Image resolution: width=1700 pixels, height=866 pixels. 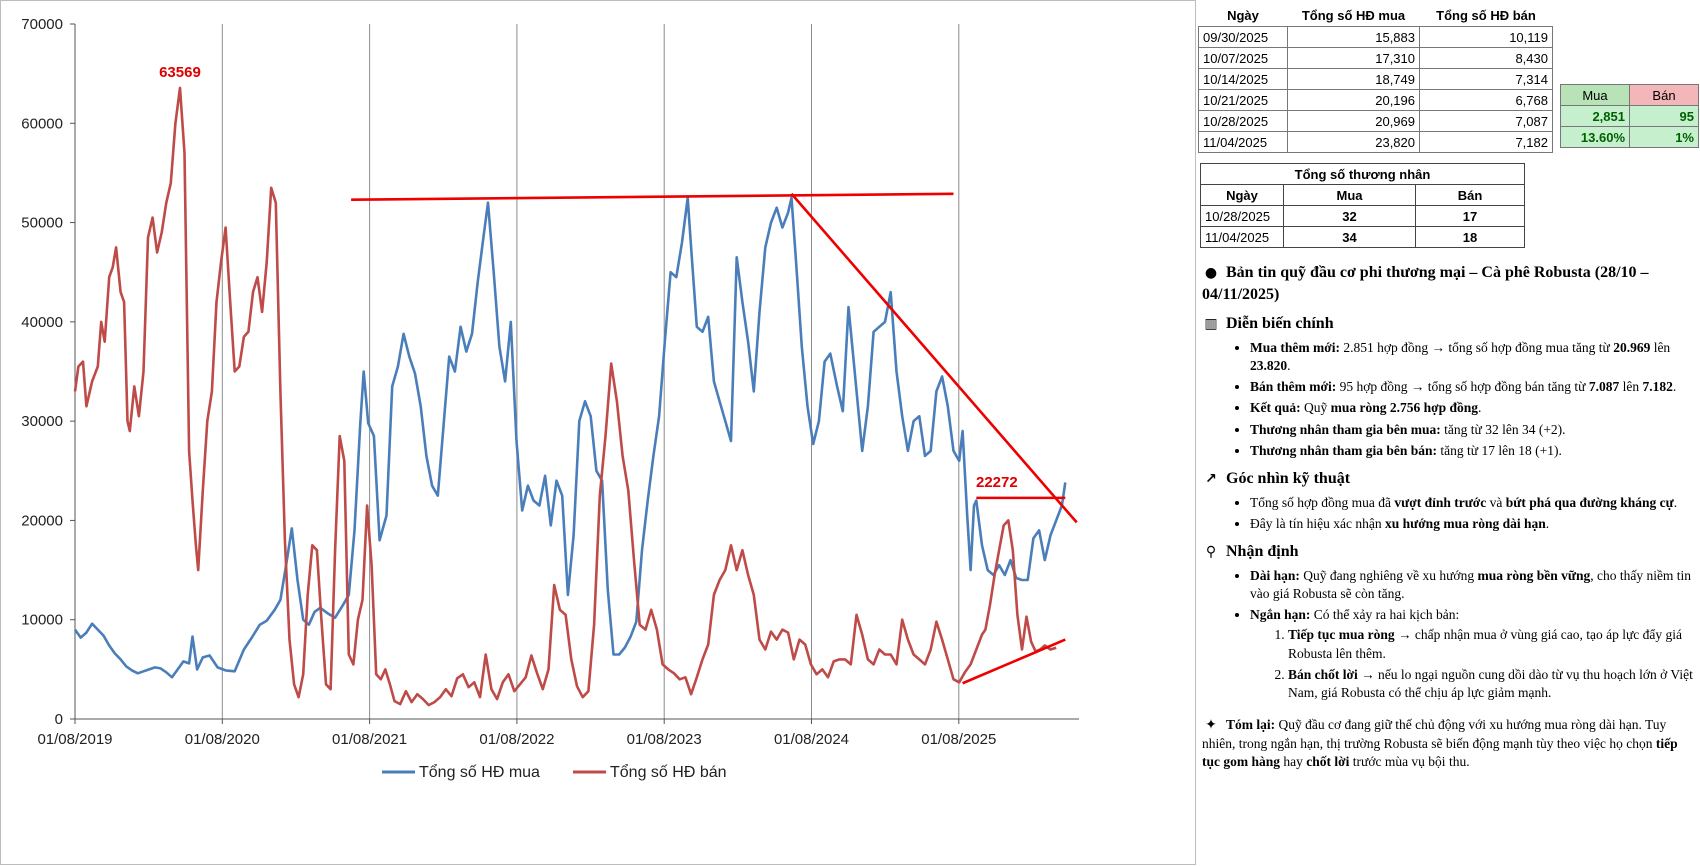 What do you see at coordinates (1353, 121) in the screenshot?
I see `buy-cell: 20,969` at bounding box center [1353, 121].